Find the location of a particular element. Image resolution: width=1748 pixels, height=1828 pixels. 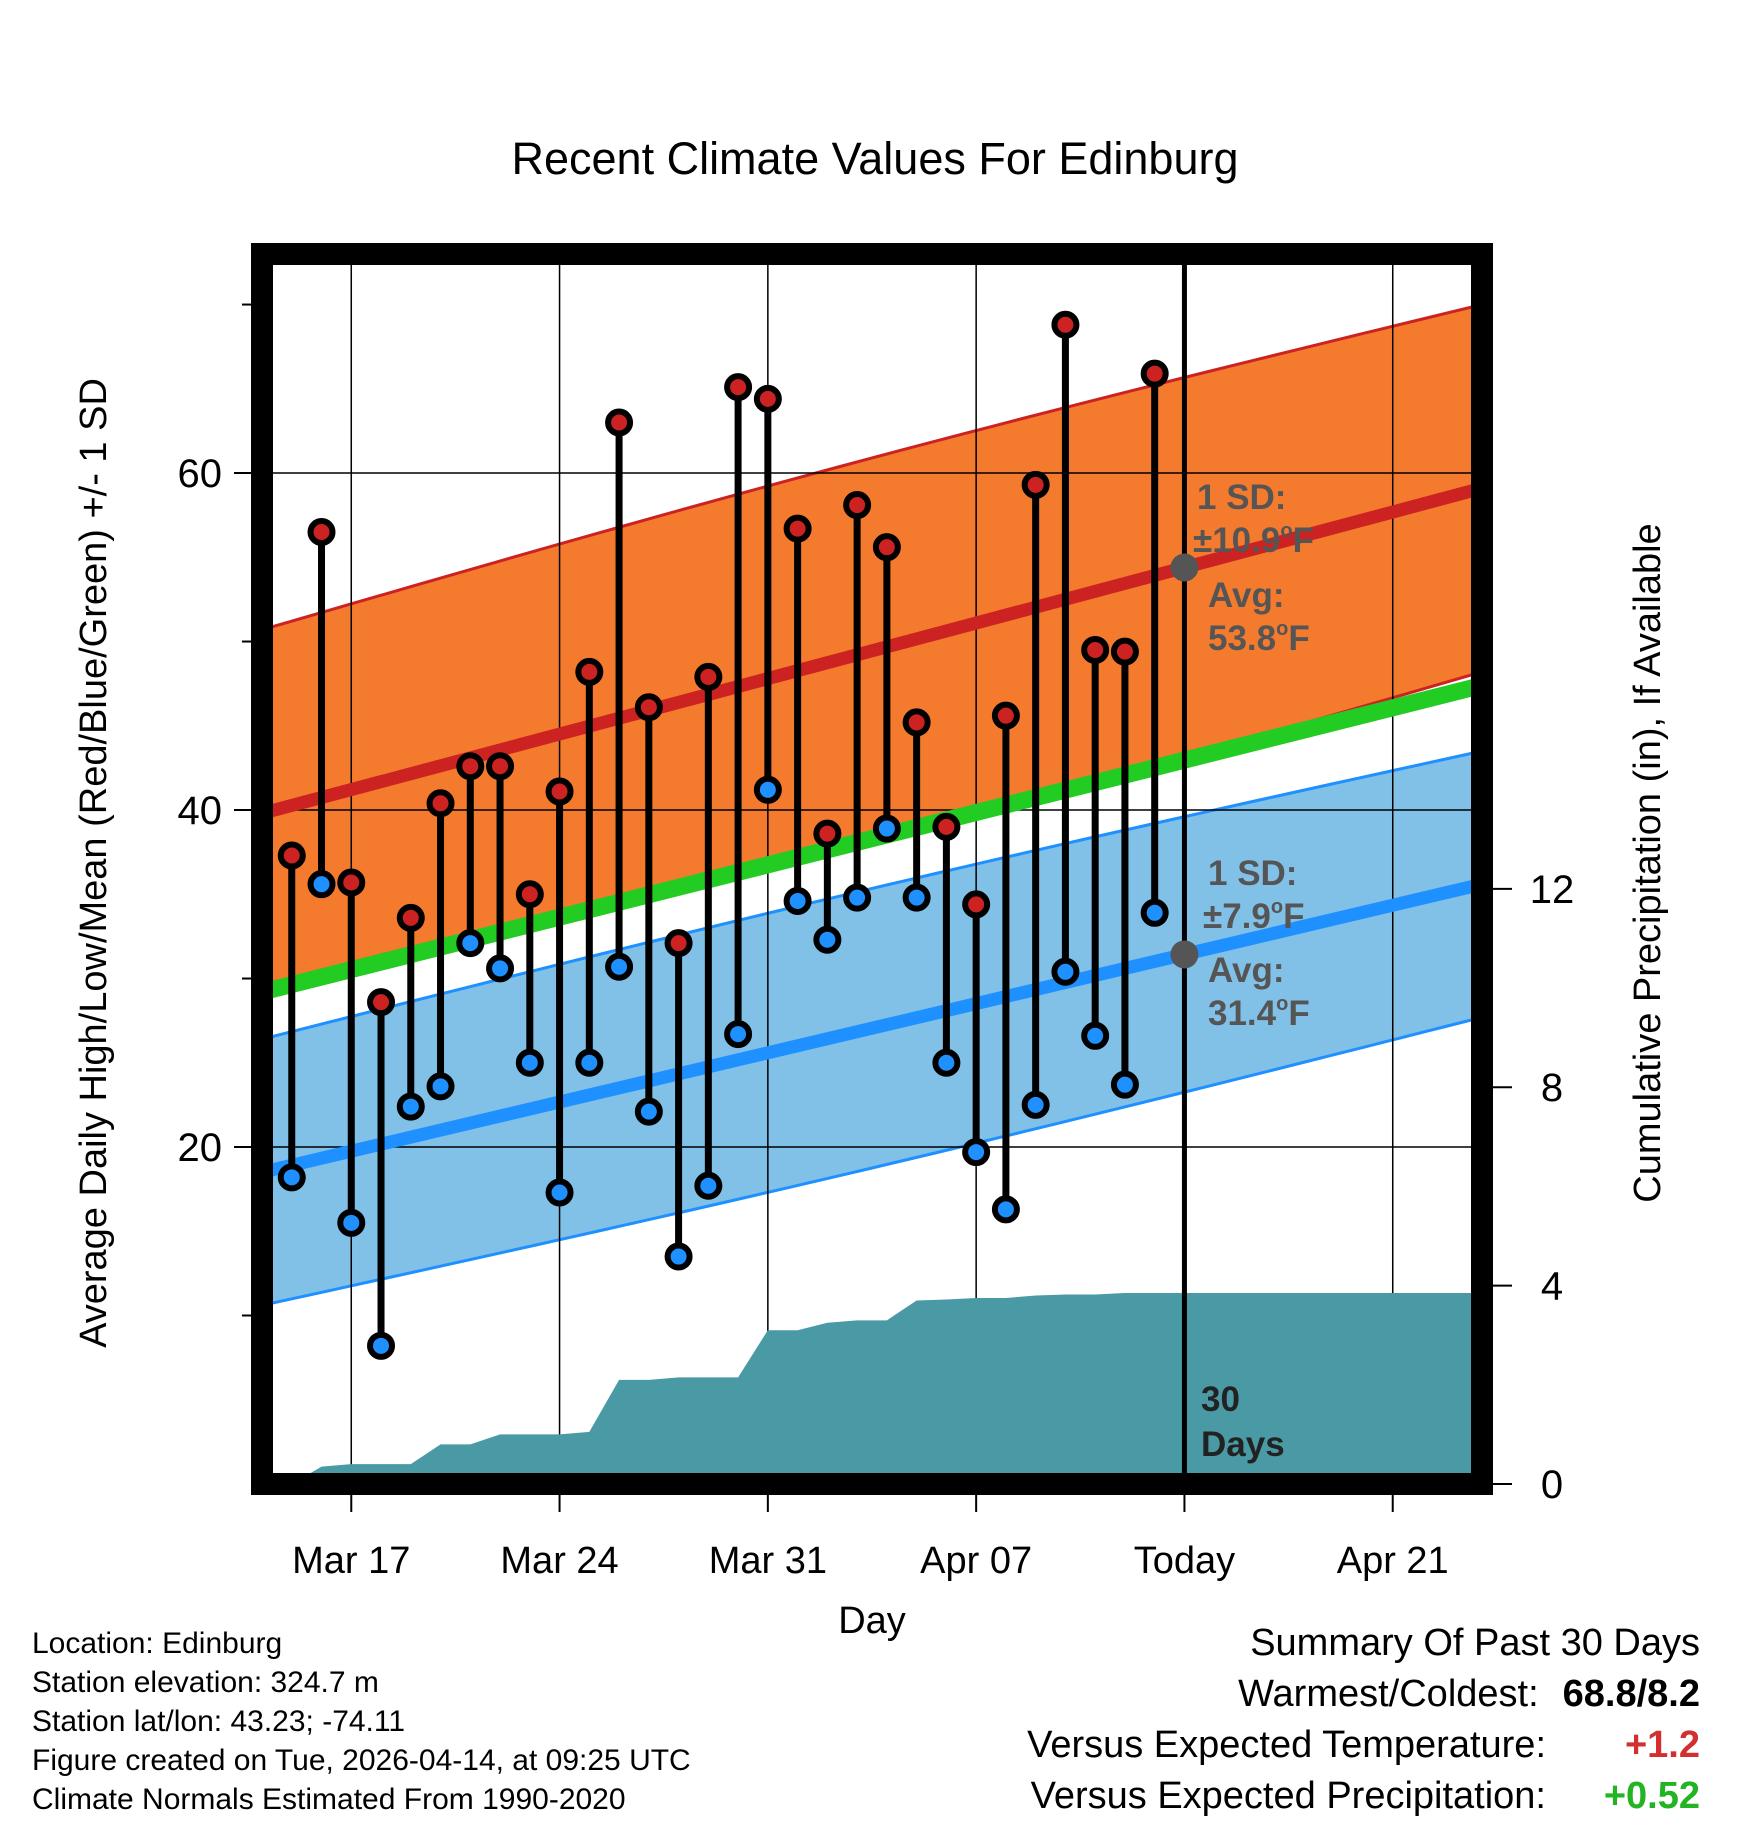

low-sd-label: 1 SD: is located at coordinates (1252, 873).